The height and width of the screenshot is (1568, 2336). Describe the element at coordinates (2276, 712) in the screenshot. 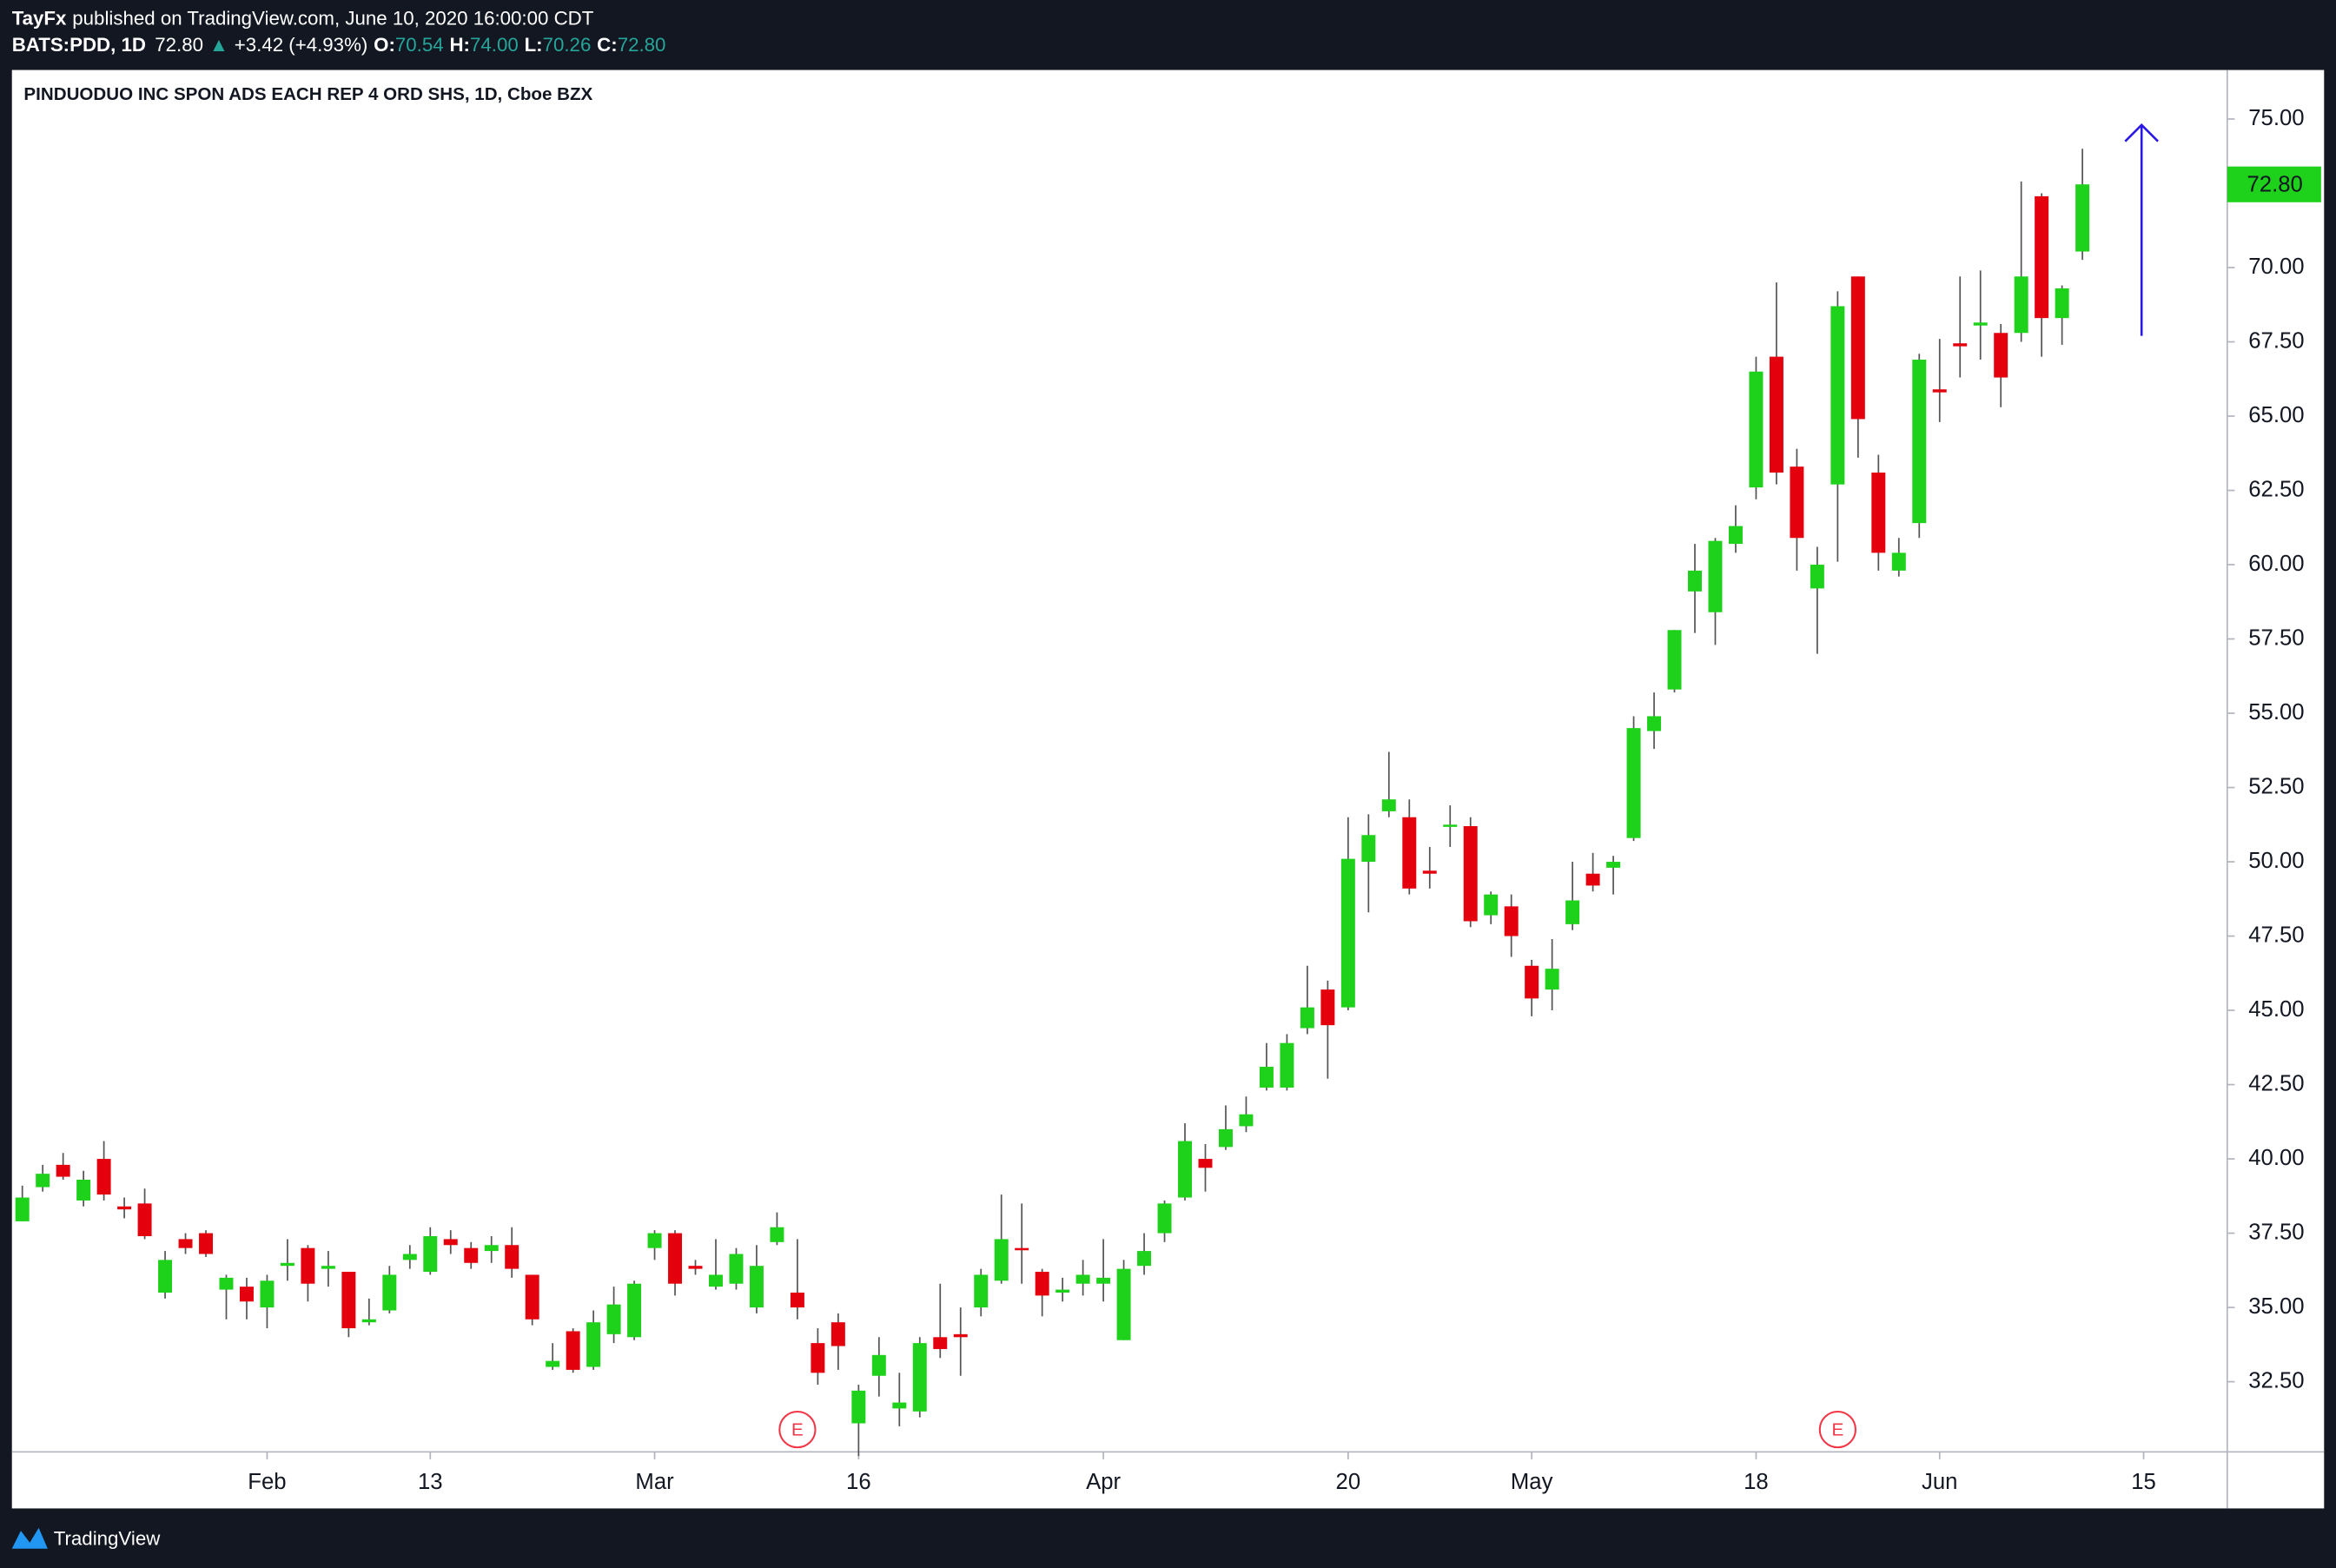

I see `y-tick-label: 55.00` at that location.